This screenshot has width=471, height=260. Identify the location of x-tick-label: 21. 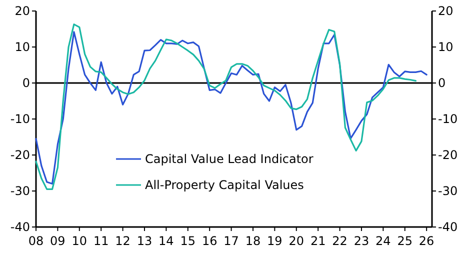
(318, 241).